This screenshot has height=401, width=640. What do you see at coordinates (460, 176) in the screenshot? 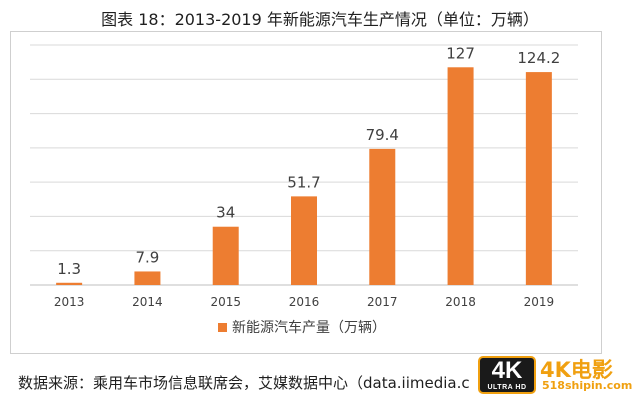
I see `bar-2018` at bounding box center [460, 176].